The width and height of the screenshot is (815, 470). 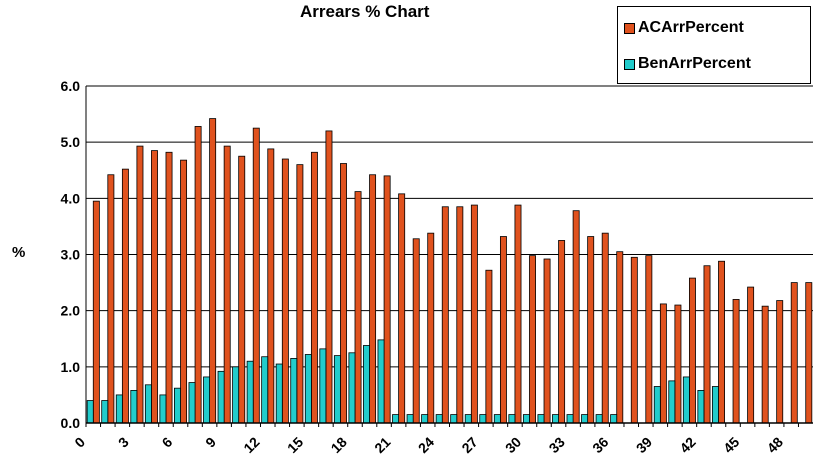 What do you see at coordinates (123, 442) in the screenshot?
I see `x-tick-label: 3` at bounding box center [123, 442].